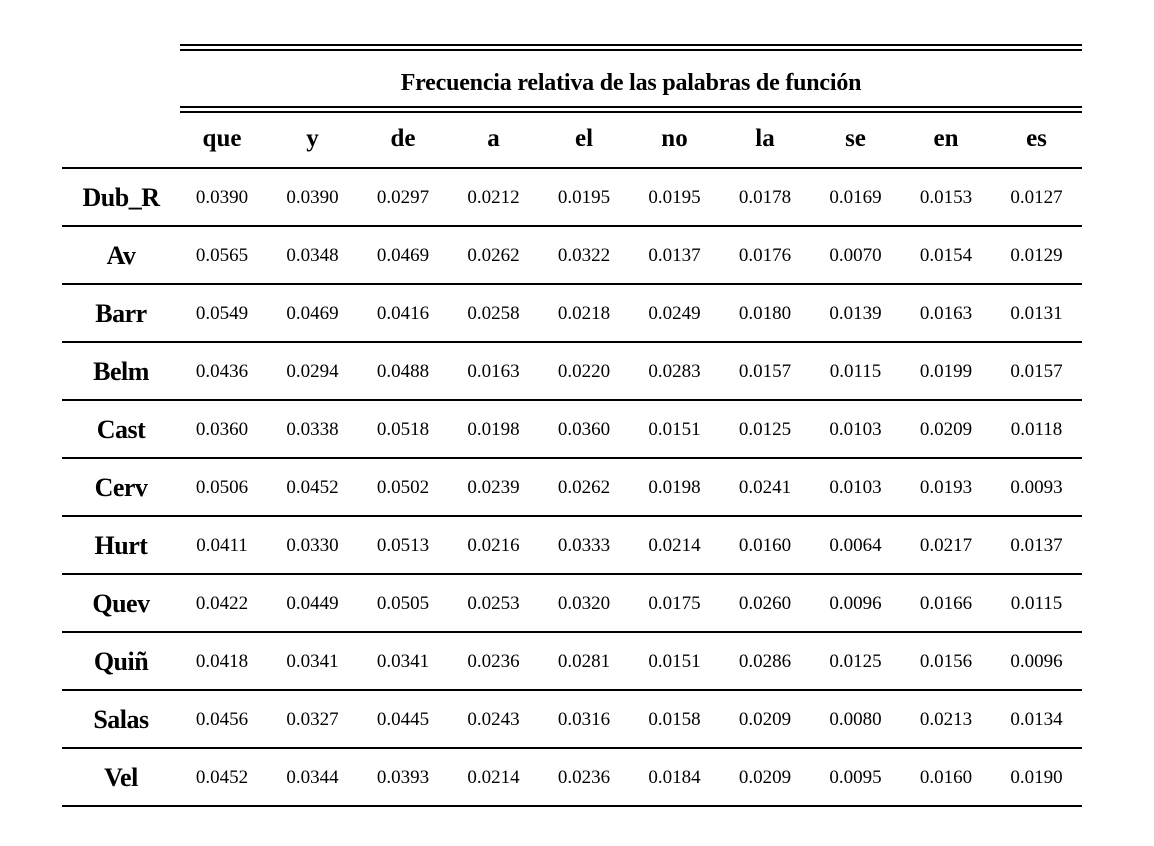 The image size is (1154, 846). Describe the element at coordinates (403, 719) in the screenshot. I see `table-cell: 0.0445` at that location.